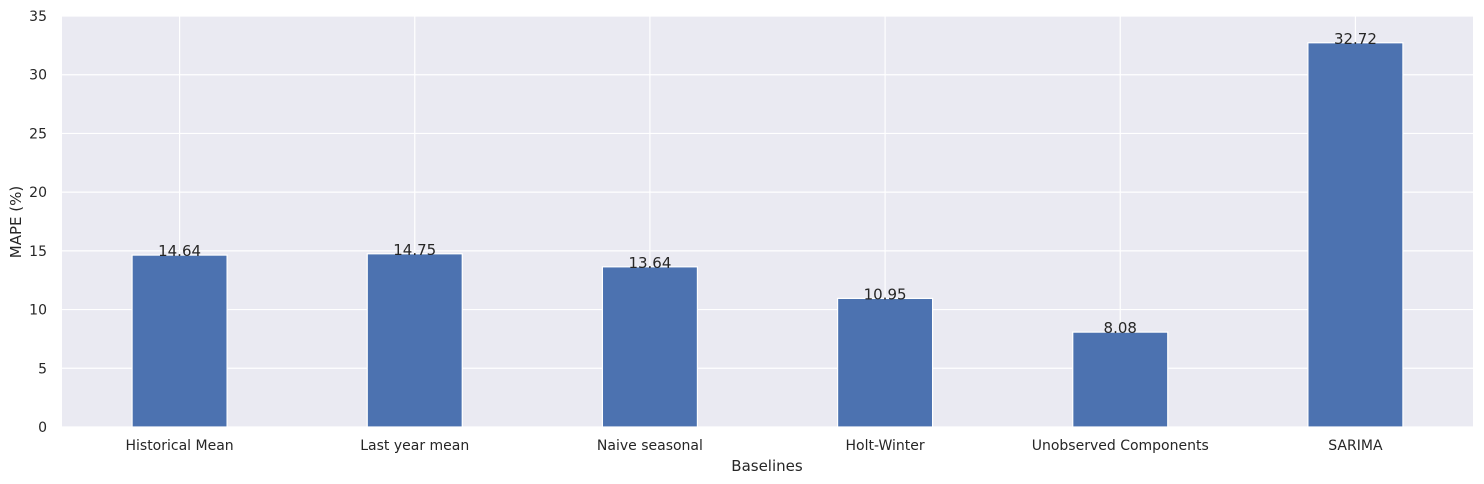  I want to click on x-tick-label: Last year mean, so click(414, 446).